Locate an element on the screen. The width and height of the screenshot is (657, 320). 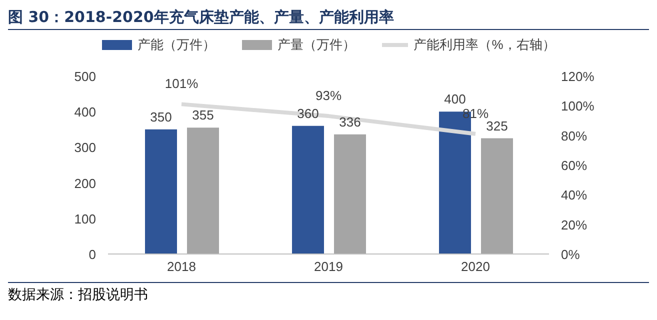
data-label: 325 is located at coordinates (497, 126).